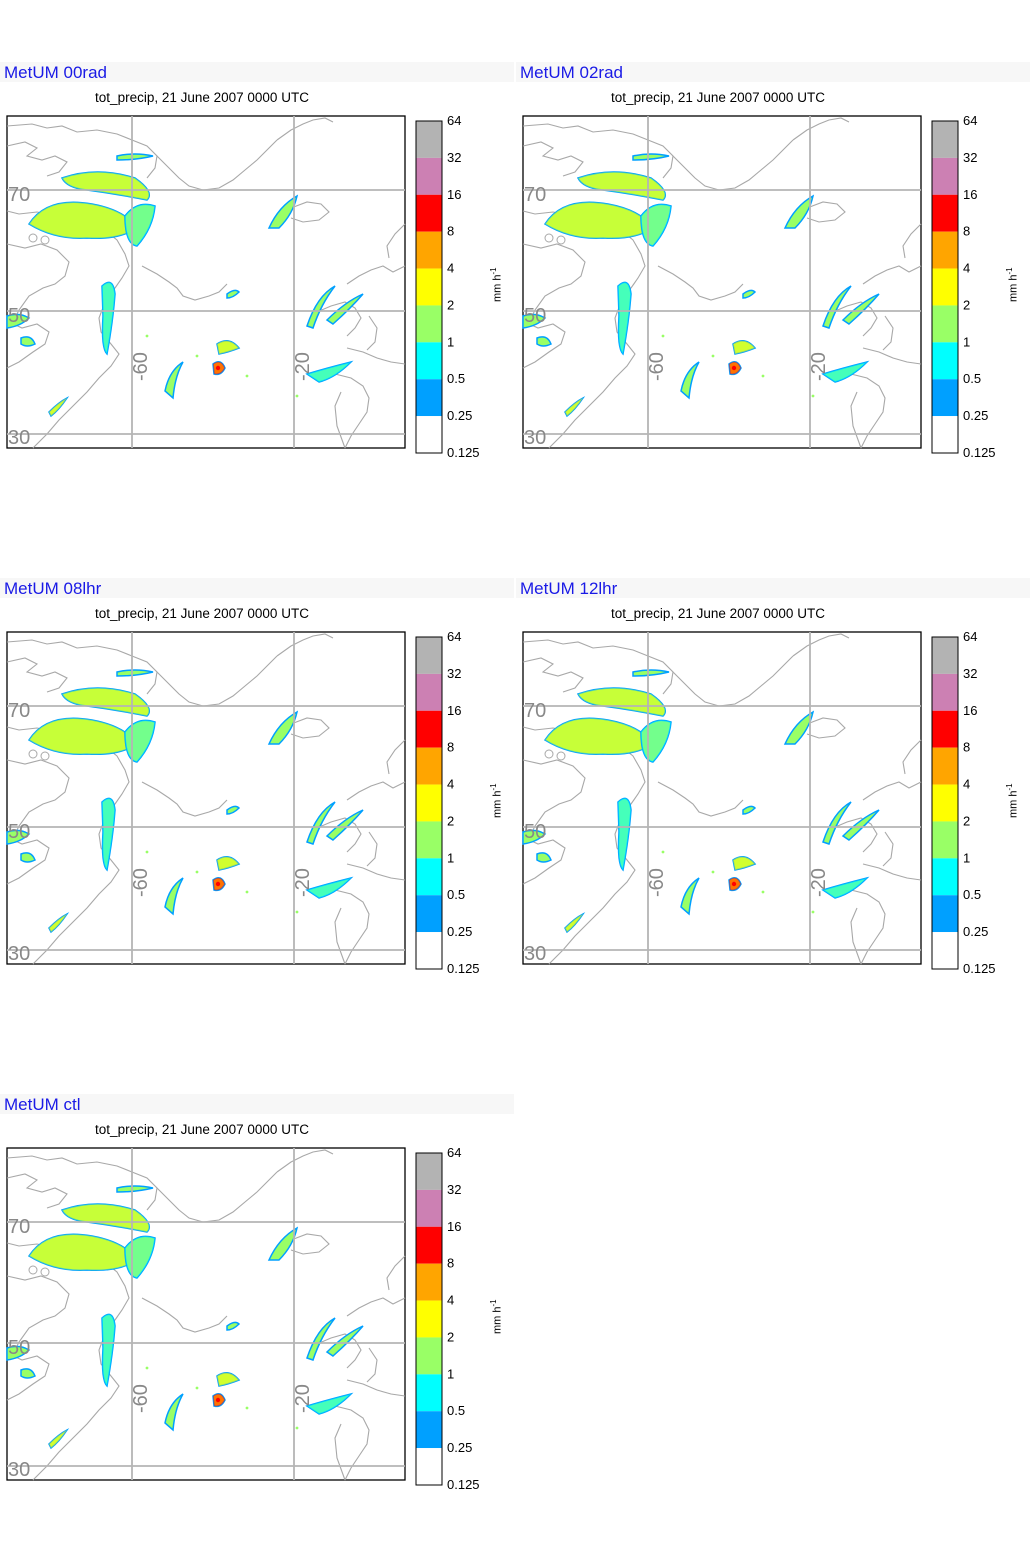 The height and width of the screenshot is (1548, 1032). Describe the element at coordinates (463, 452) in the screenshot. I see `colorbar-level: 0.125` at that location.